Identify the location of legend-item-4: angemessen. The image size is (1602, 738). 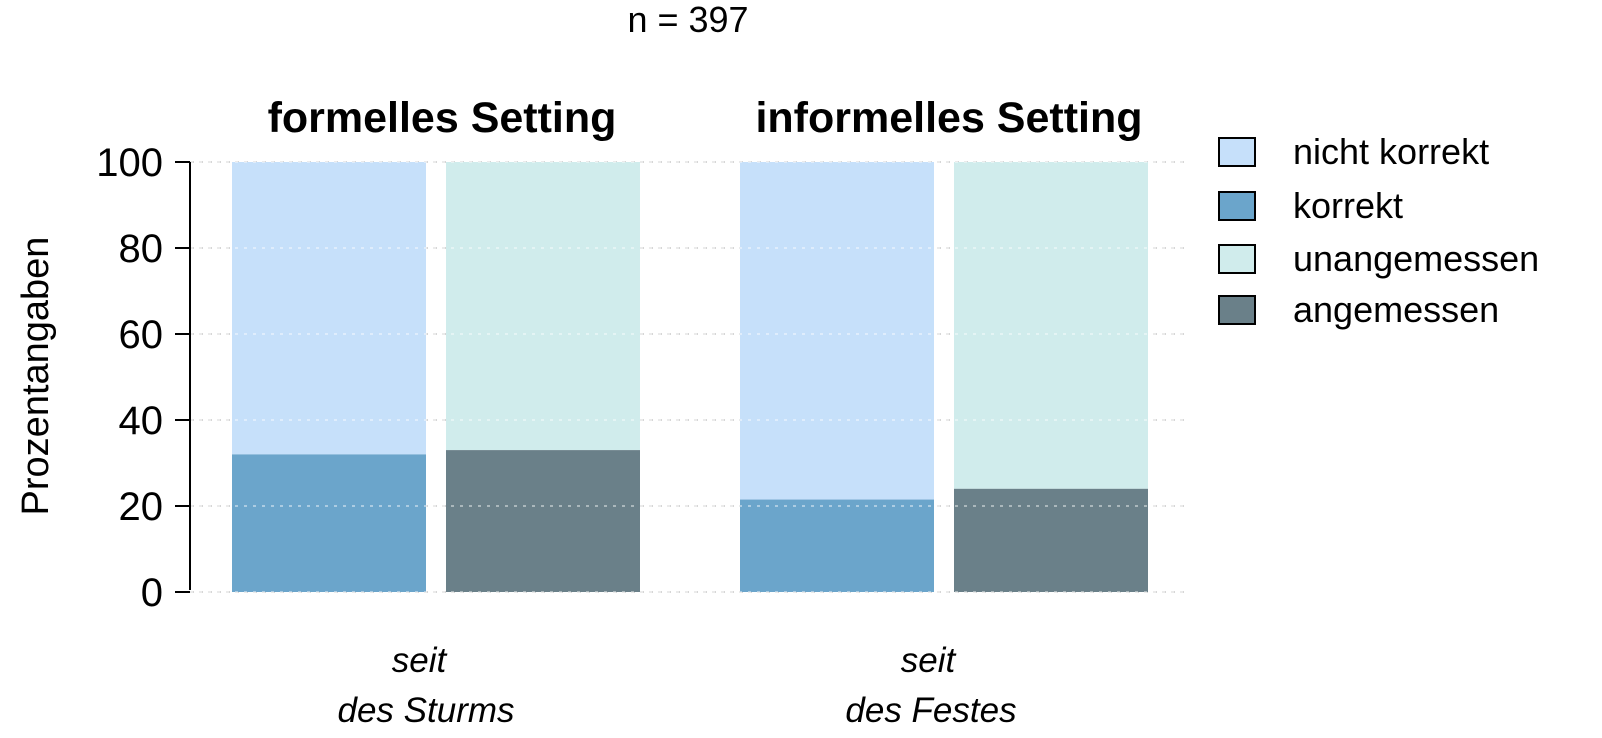
(1358, 309).